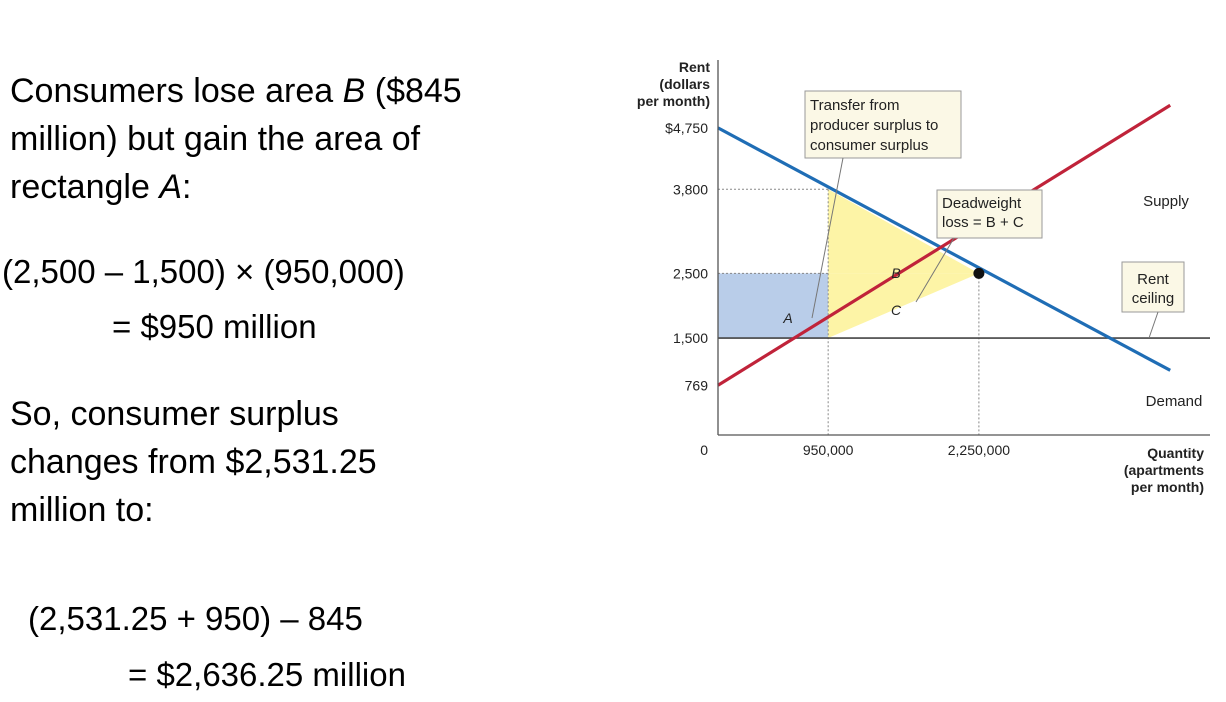 Image resolution: width=1226 pixels, height=702 pixels. What do you see at coordinates (195, 618) in the screenshot?
I see `equation-2-line-1: (2,531.25 + 950) – 845` at bounding box center [195, 618].